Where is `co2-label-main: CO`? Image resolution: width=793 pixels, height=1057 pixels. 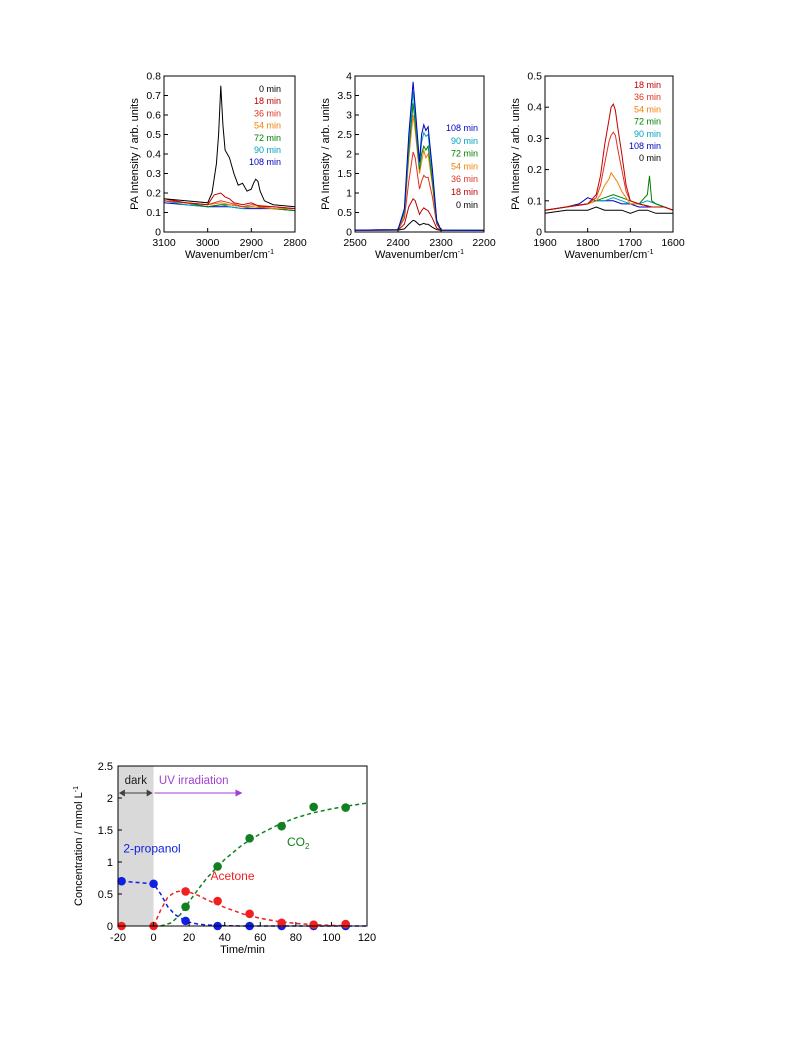
co2-label-main: CO is located at coordinates (296, 842).